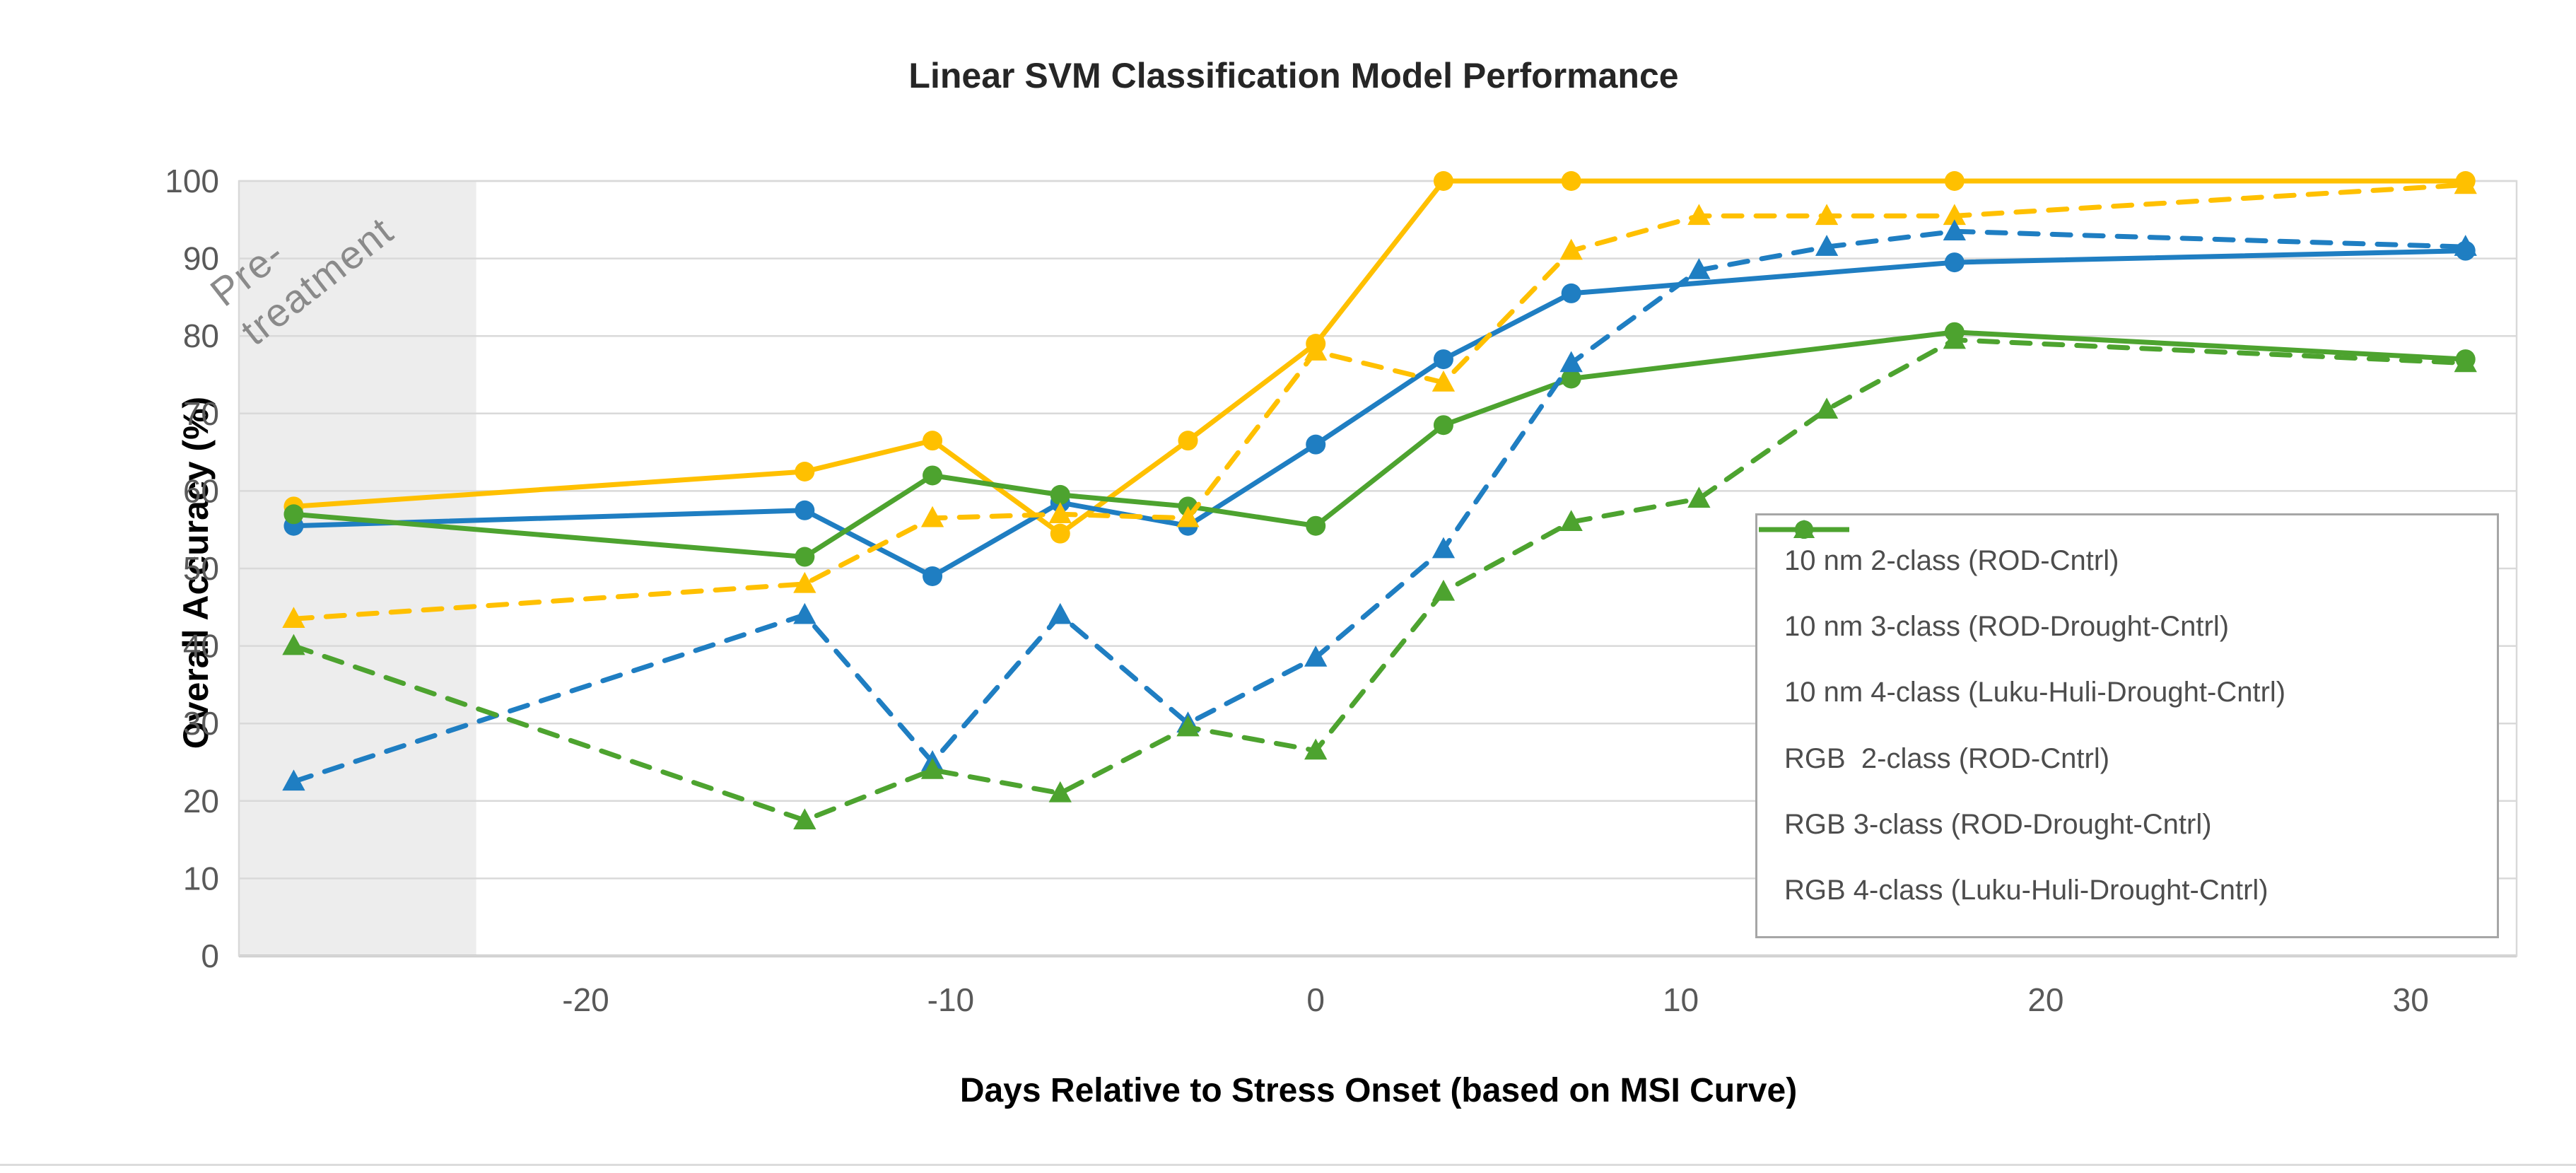 This screenshot has width=2576, height=1173. I want to click on y-tick-label: 30, so click(201, 723).